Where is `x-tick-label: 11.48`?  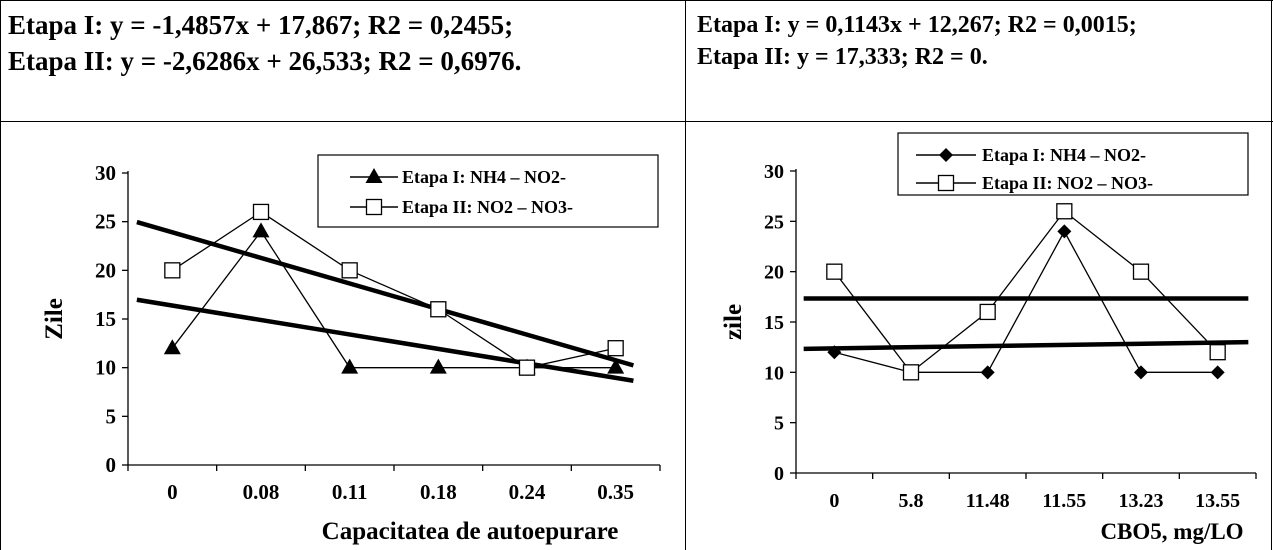
x-tick-label: 11.48 is located at coordinates (988, 501).